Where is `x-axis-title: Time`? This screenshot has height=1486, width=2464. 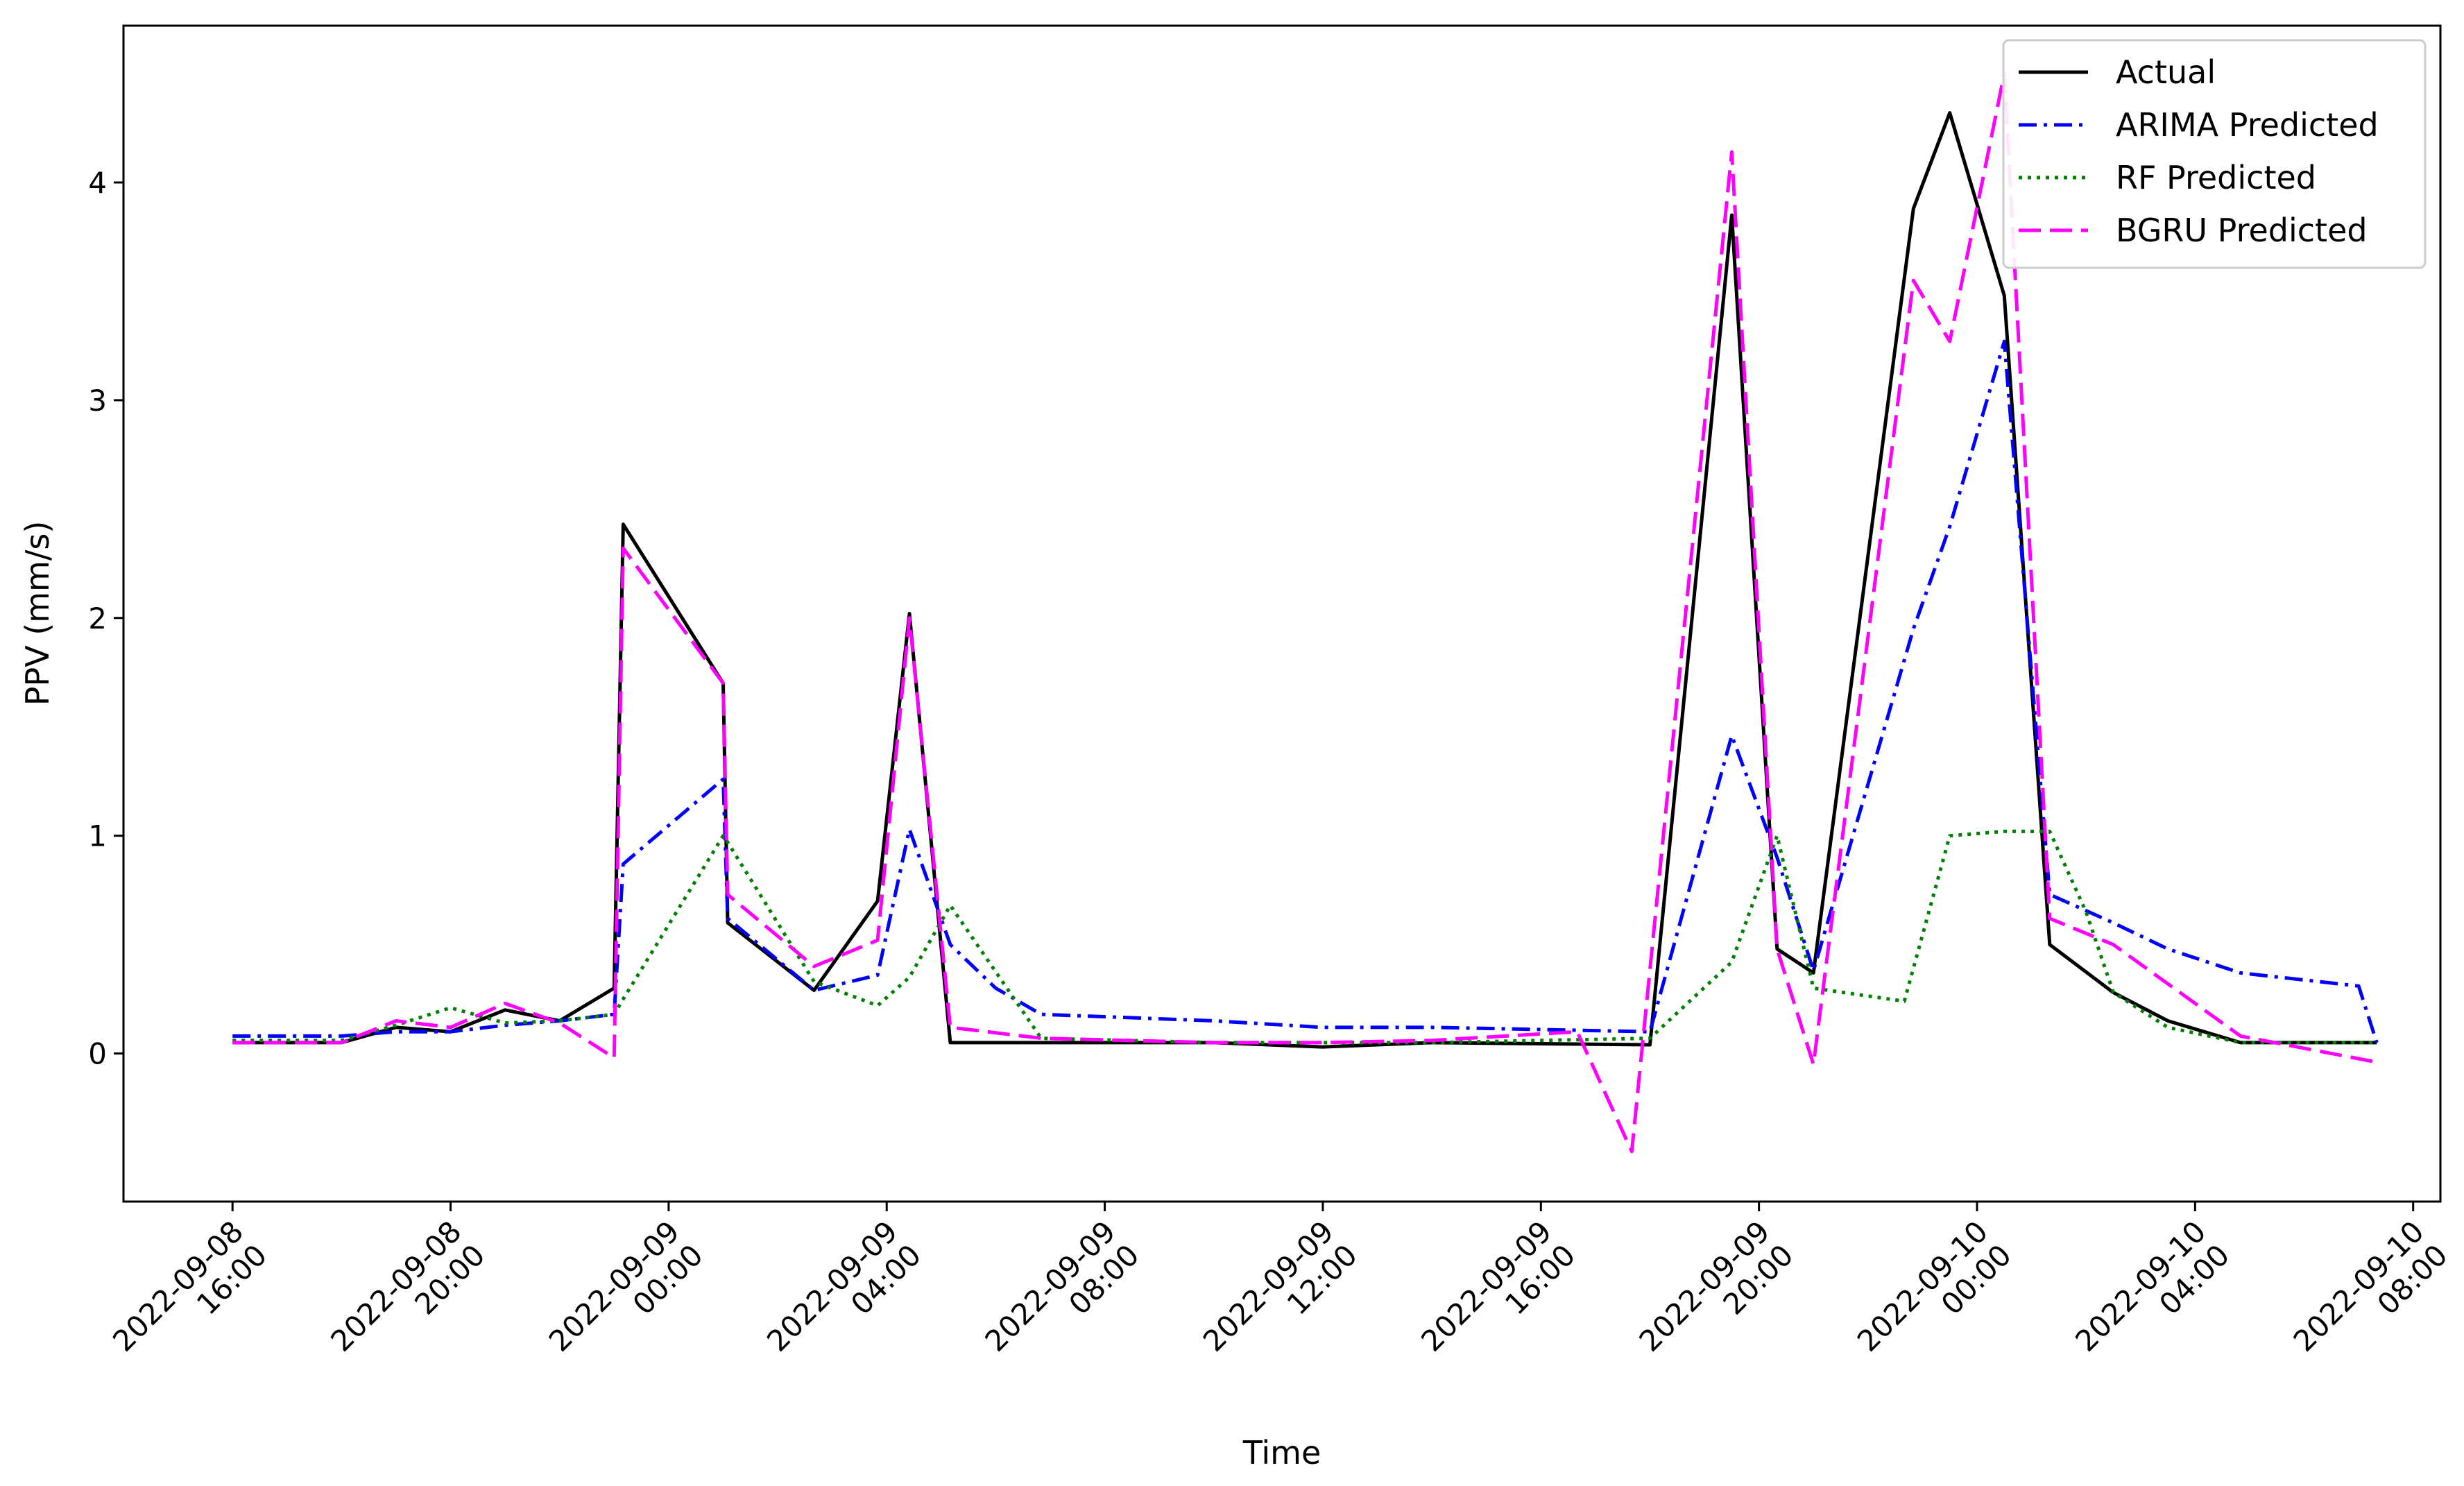
x-axis-title: Time is located at coordinates (1281, 1453).